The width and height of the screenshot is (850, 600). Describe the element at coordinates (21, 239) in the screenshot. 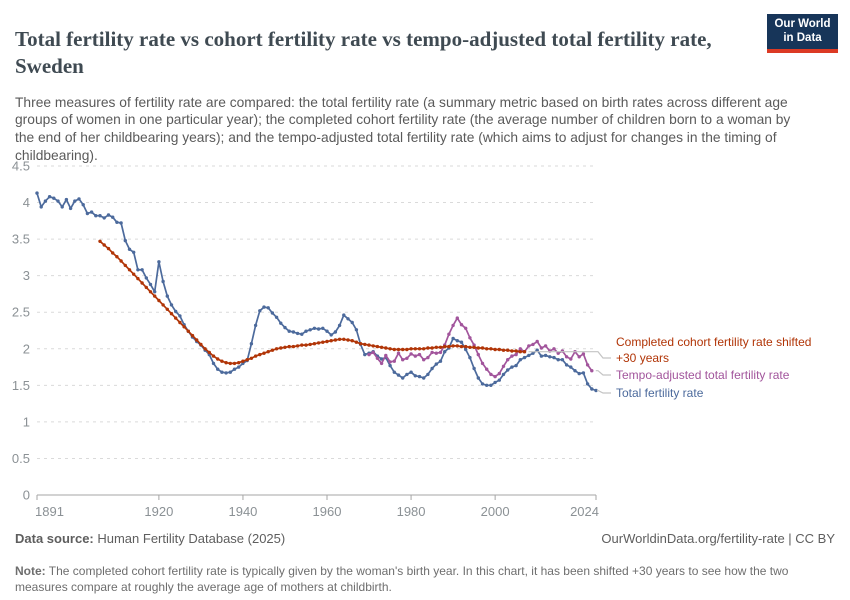

I see `svg-text: 3.5` at that location.